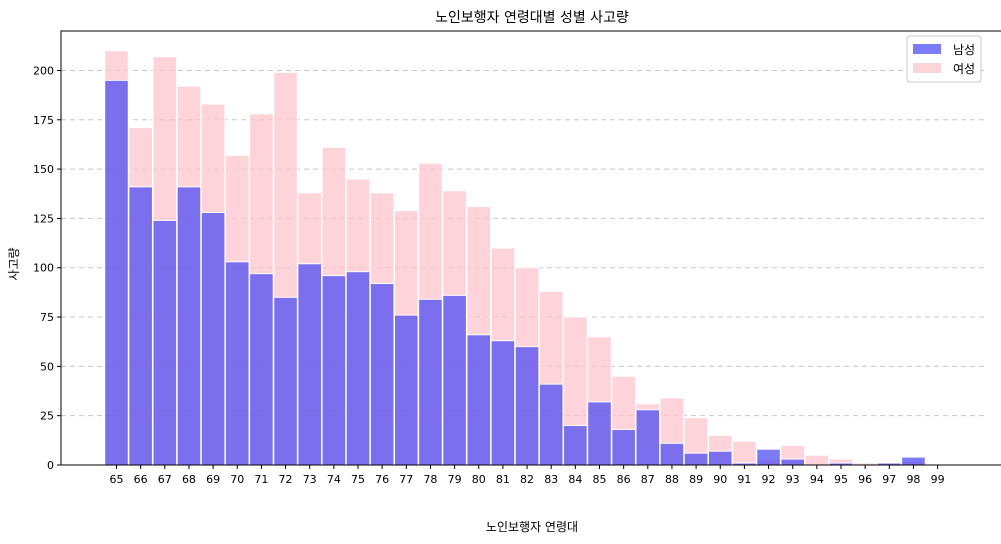 The width and height of the screenshot is (1001, 544). Describe the element at coordinates (43, 169) in the screenshot. I see `y-tick-label: 150` at that location.